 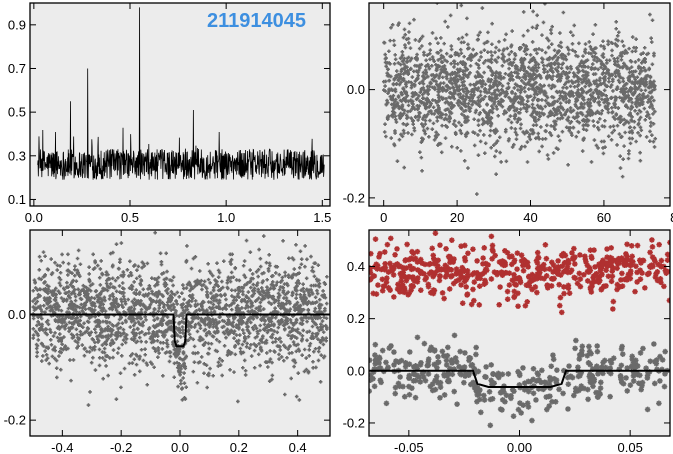 What do you see at coordinates (457, 217) in the screenshot?
I see `x-tick-label: 20` at bounding box center [457, 217].